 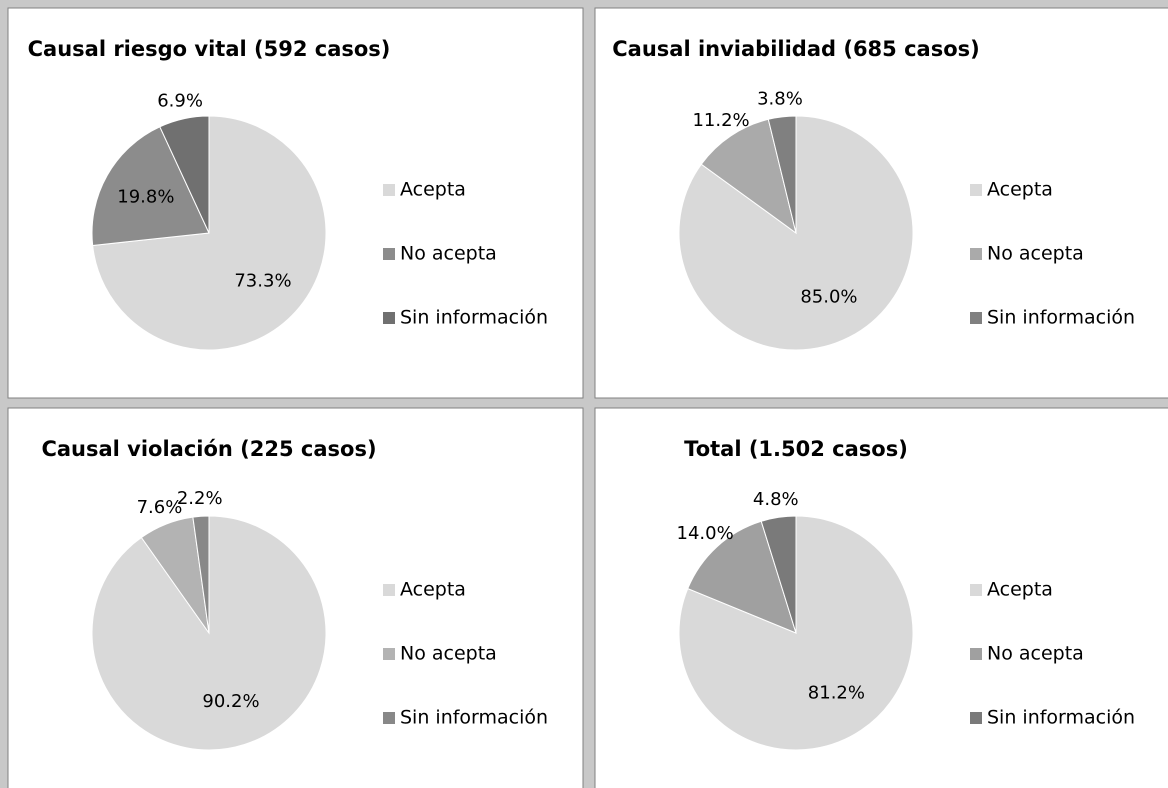 I want to click on chart-title: Causal inviabilidad (685 casos), so click(x=795, y=49).